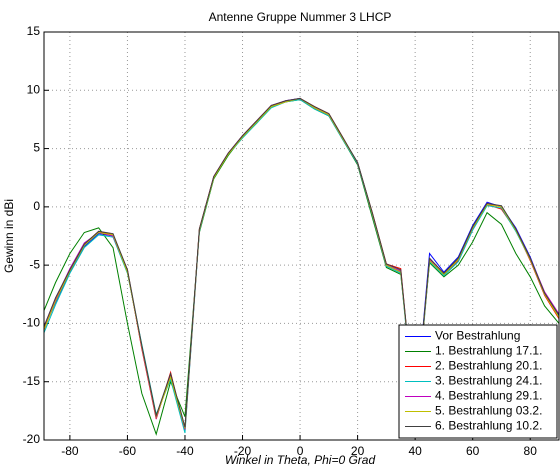 The height and width of the screenshot is (470, 560). Describe the element at coordinates (488, 396) in the screenshot. I see `legend-label: 4. Bestrahlung 29.1.` at that location.